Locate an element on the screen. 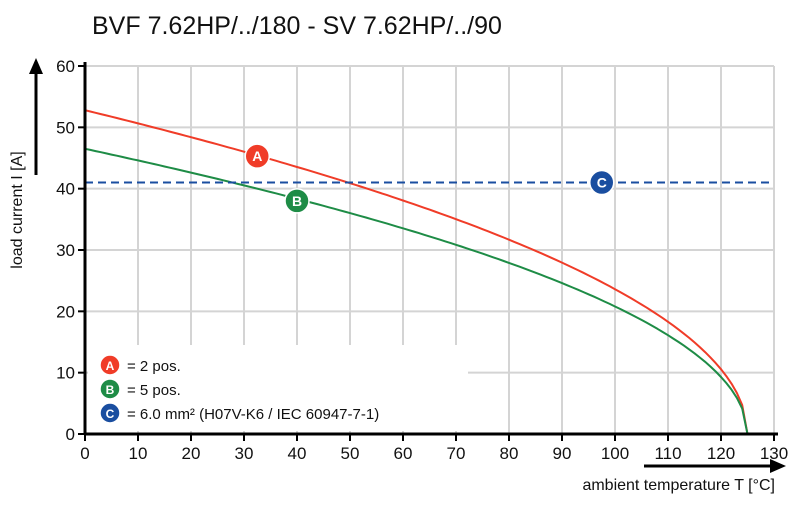 The image size is (800, 505). x-tick-label: 130 is located at coordinates (774, 453).